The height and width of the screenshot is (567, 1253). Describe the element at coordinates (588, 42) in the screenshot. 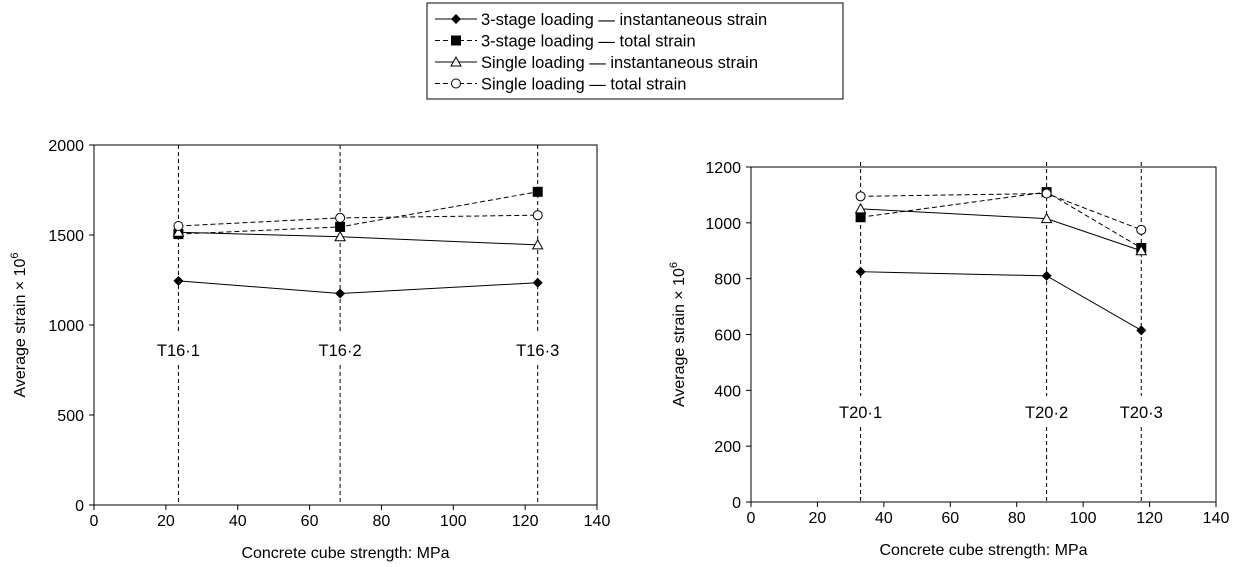

I see `legend-label: 3-stage loading — total strain` at that location.